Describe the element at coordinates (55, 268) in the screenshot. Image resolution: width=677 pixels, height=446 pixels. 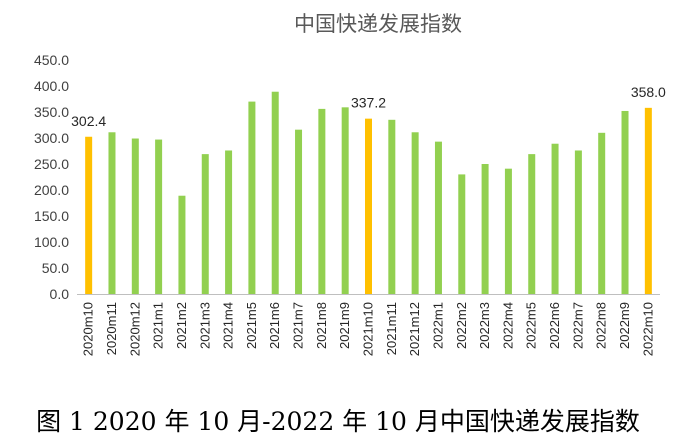
I see `y-tick-label: 50.0` at that location.